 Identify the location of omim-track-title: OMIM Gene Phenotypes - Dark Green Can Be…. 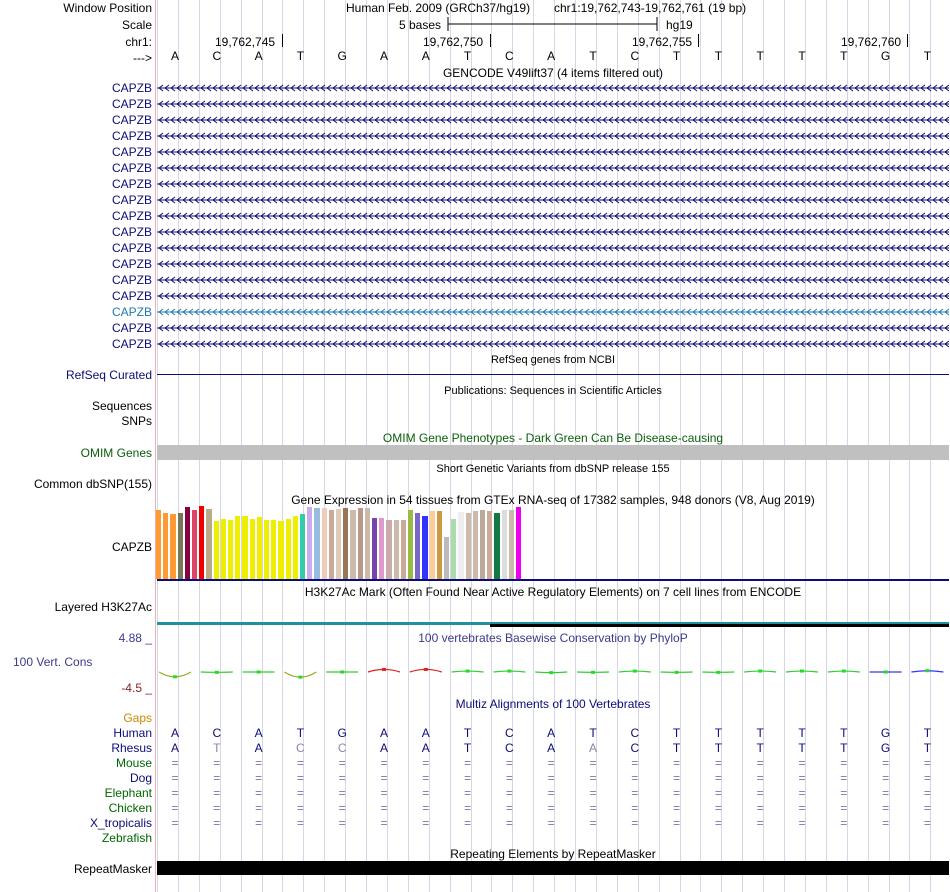
(553, 438).